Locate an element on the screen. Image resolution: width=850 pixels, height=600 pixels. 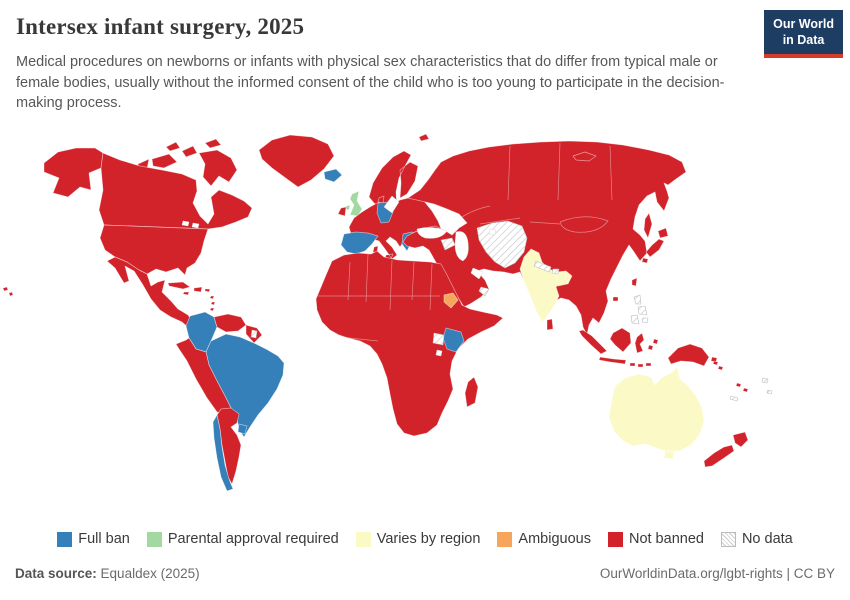
owid-logo: Our World in Data is located at coordinates (803, 34).